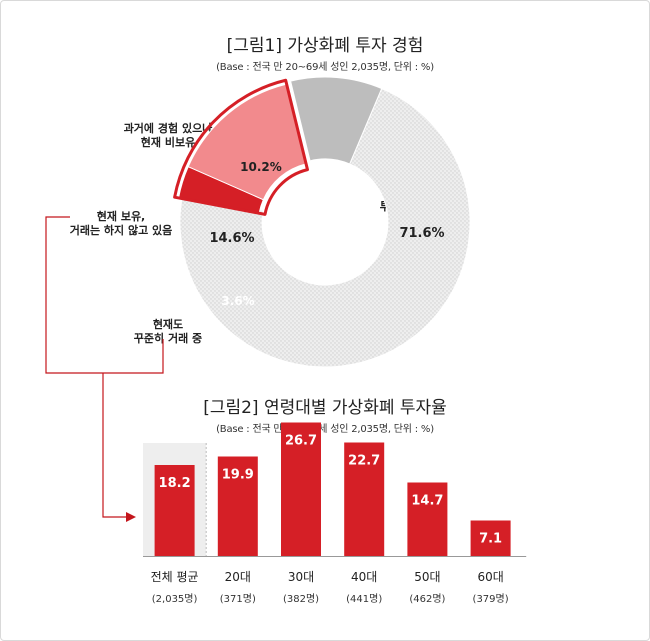  What do you see at coordinates (168, 142) in the screenshot?
I see `slice-label-past-line2: 현재 비보유` at bounding box center [168, 142].